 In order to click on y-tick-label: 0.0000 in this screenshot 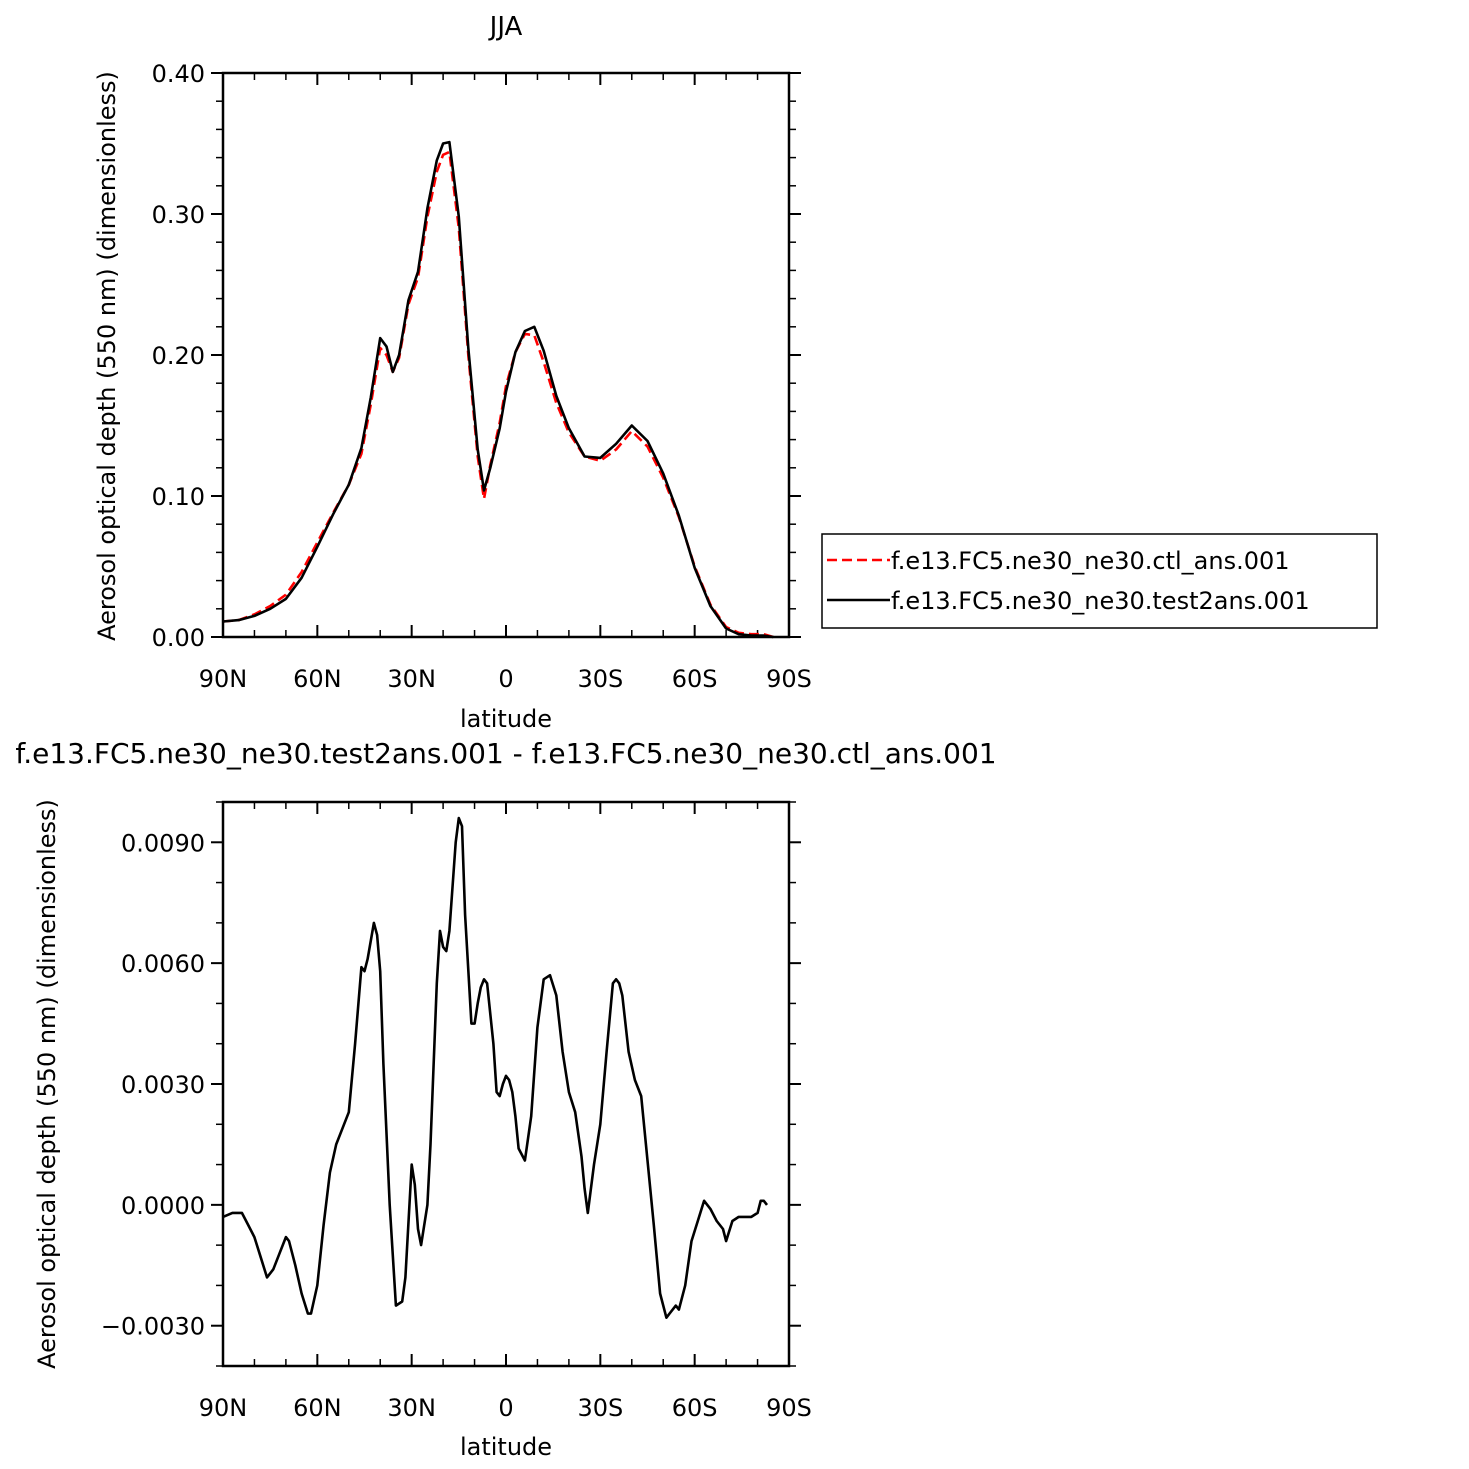, I will do `click(163, 1206)`.